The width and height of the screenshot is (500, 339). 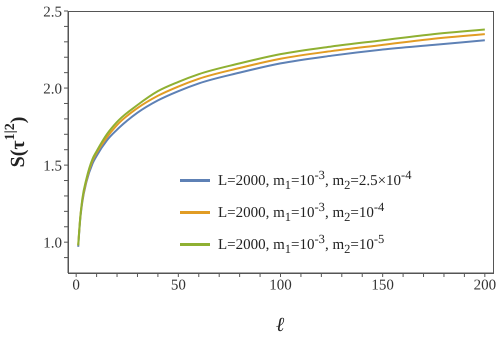 I want to click on x-tick-label: 50, so click(x=178, y=286).